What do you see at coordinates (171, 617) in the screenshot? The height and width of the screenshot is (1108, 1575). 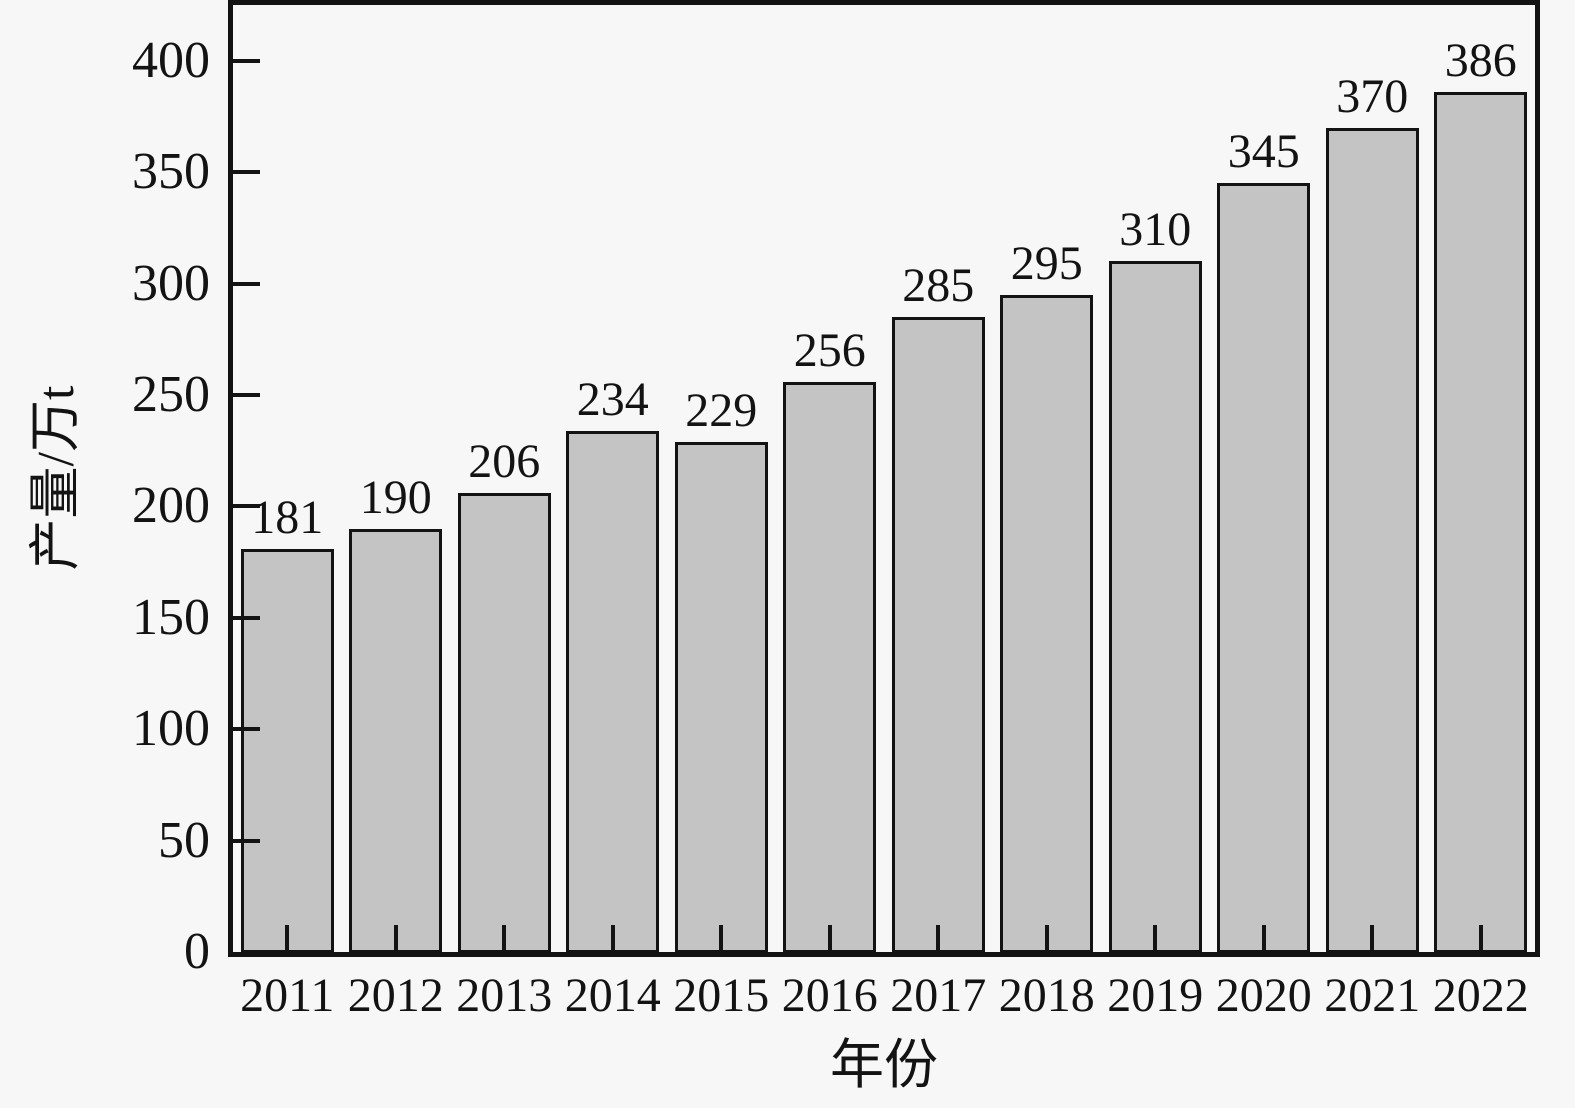 I see `y-tick-label-150: 150` at bounding box center [171, 617].